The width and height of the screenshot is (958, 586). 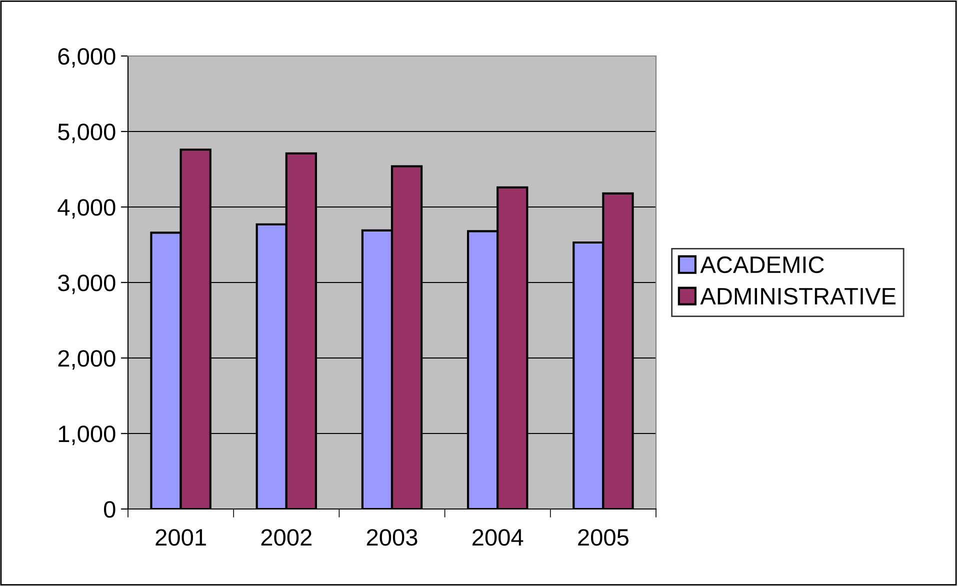 I want to click on legend-label: ACADEMIC, so click(x=762, y=265).